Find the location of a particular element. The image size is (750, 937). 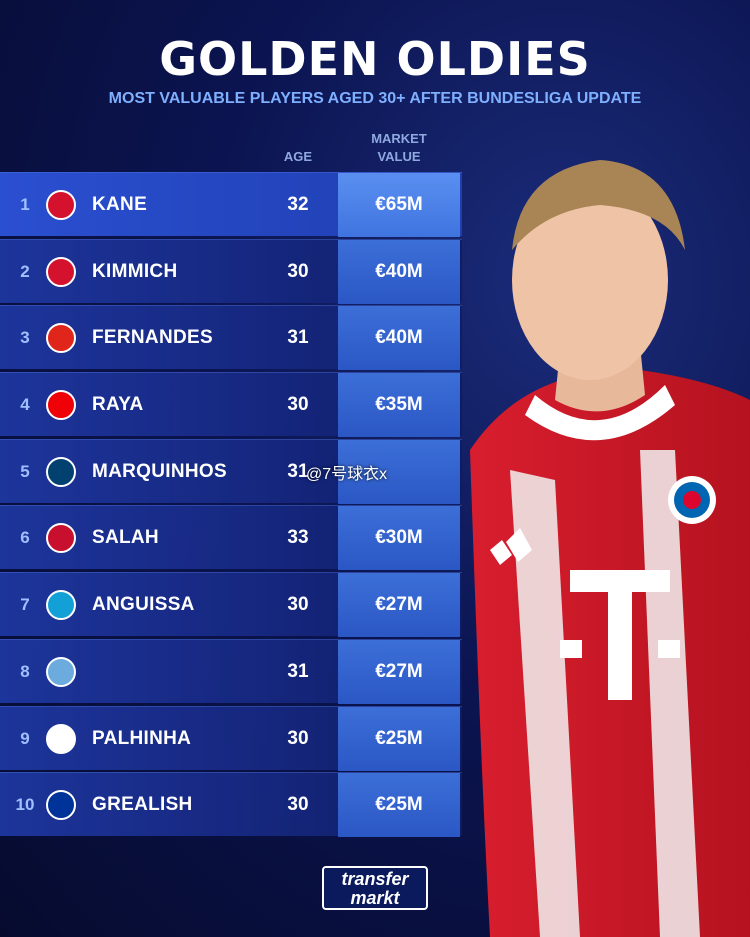

everton-icon is located at coordinates (61, 805).